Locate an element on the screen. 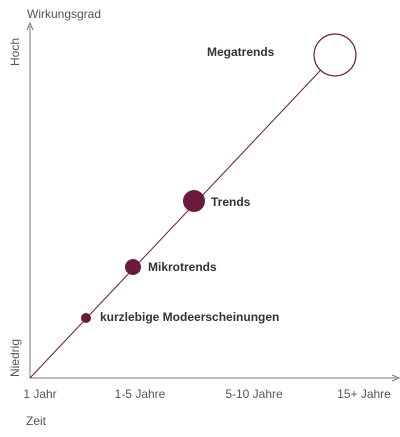 The image size is (400, 437). y-title: Wirkungsgrad is located at coordinates (64, 14).